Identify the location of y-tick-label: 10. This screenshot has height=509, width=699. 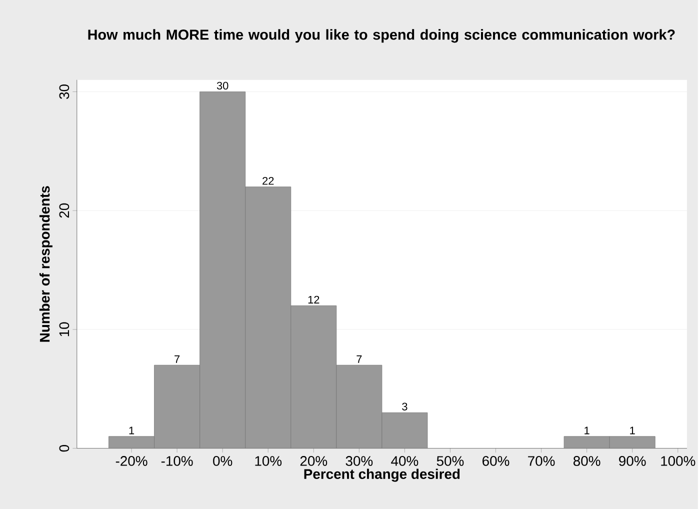
(64, 329).